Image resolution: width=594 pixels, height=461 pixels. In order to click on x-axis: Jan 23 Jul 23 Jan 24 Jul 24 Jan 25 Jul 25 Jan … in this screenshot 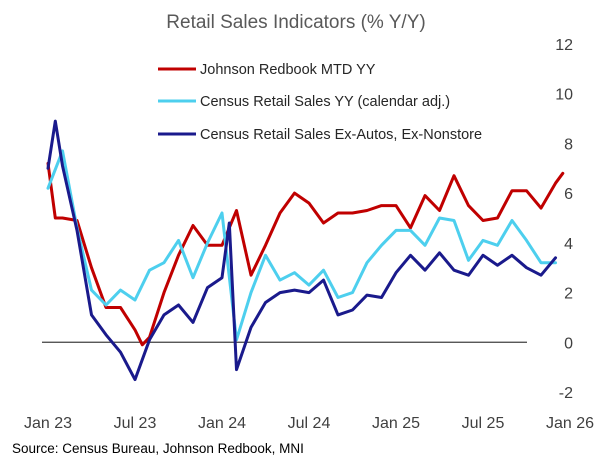, I will do `click(309, 423)`.